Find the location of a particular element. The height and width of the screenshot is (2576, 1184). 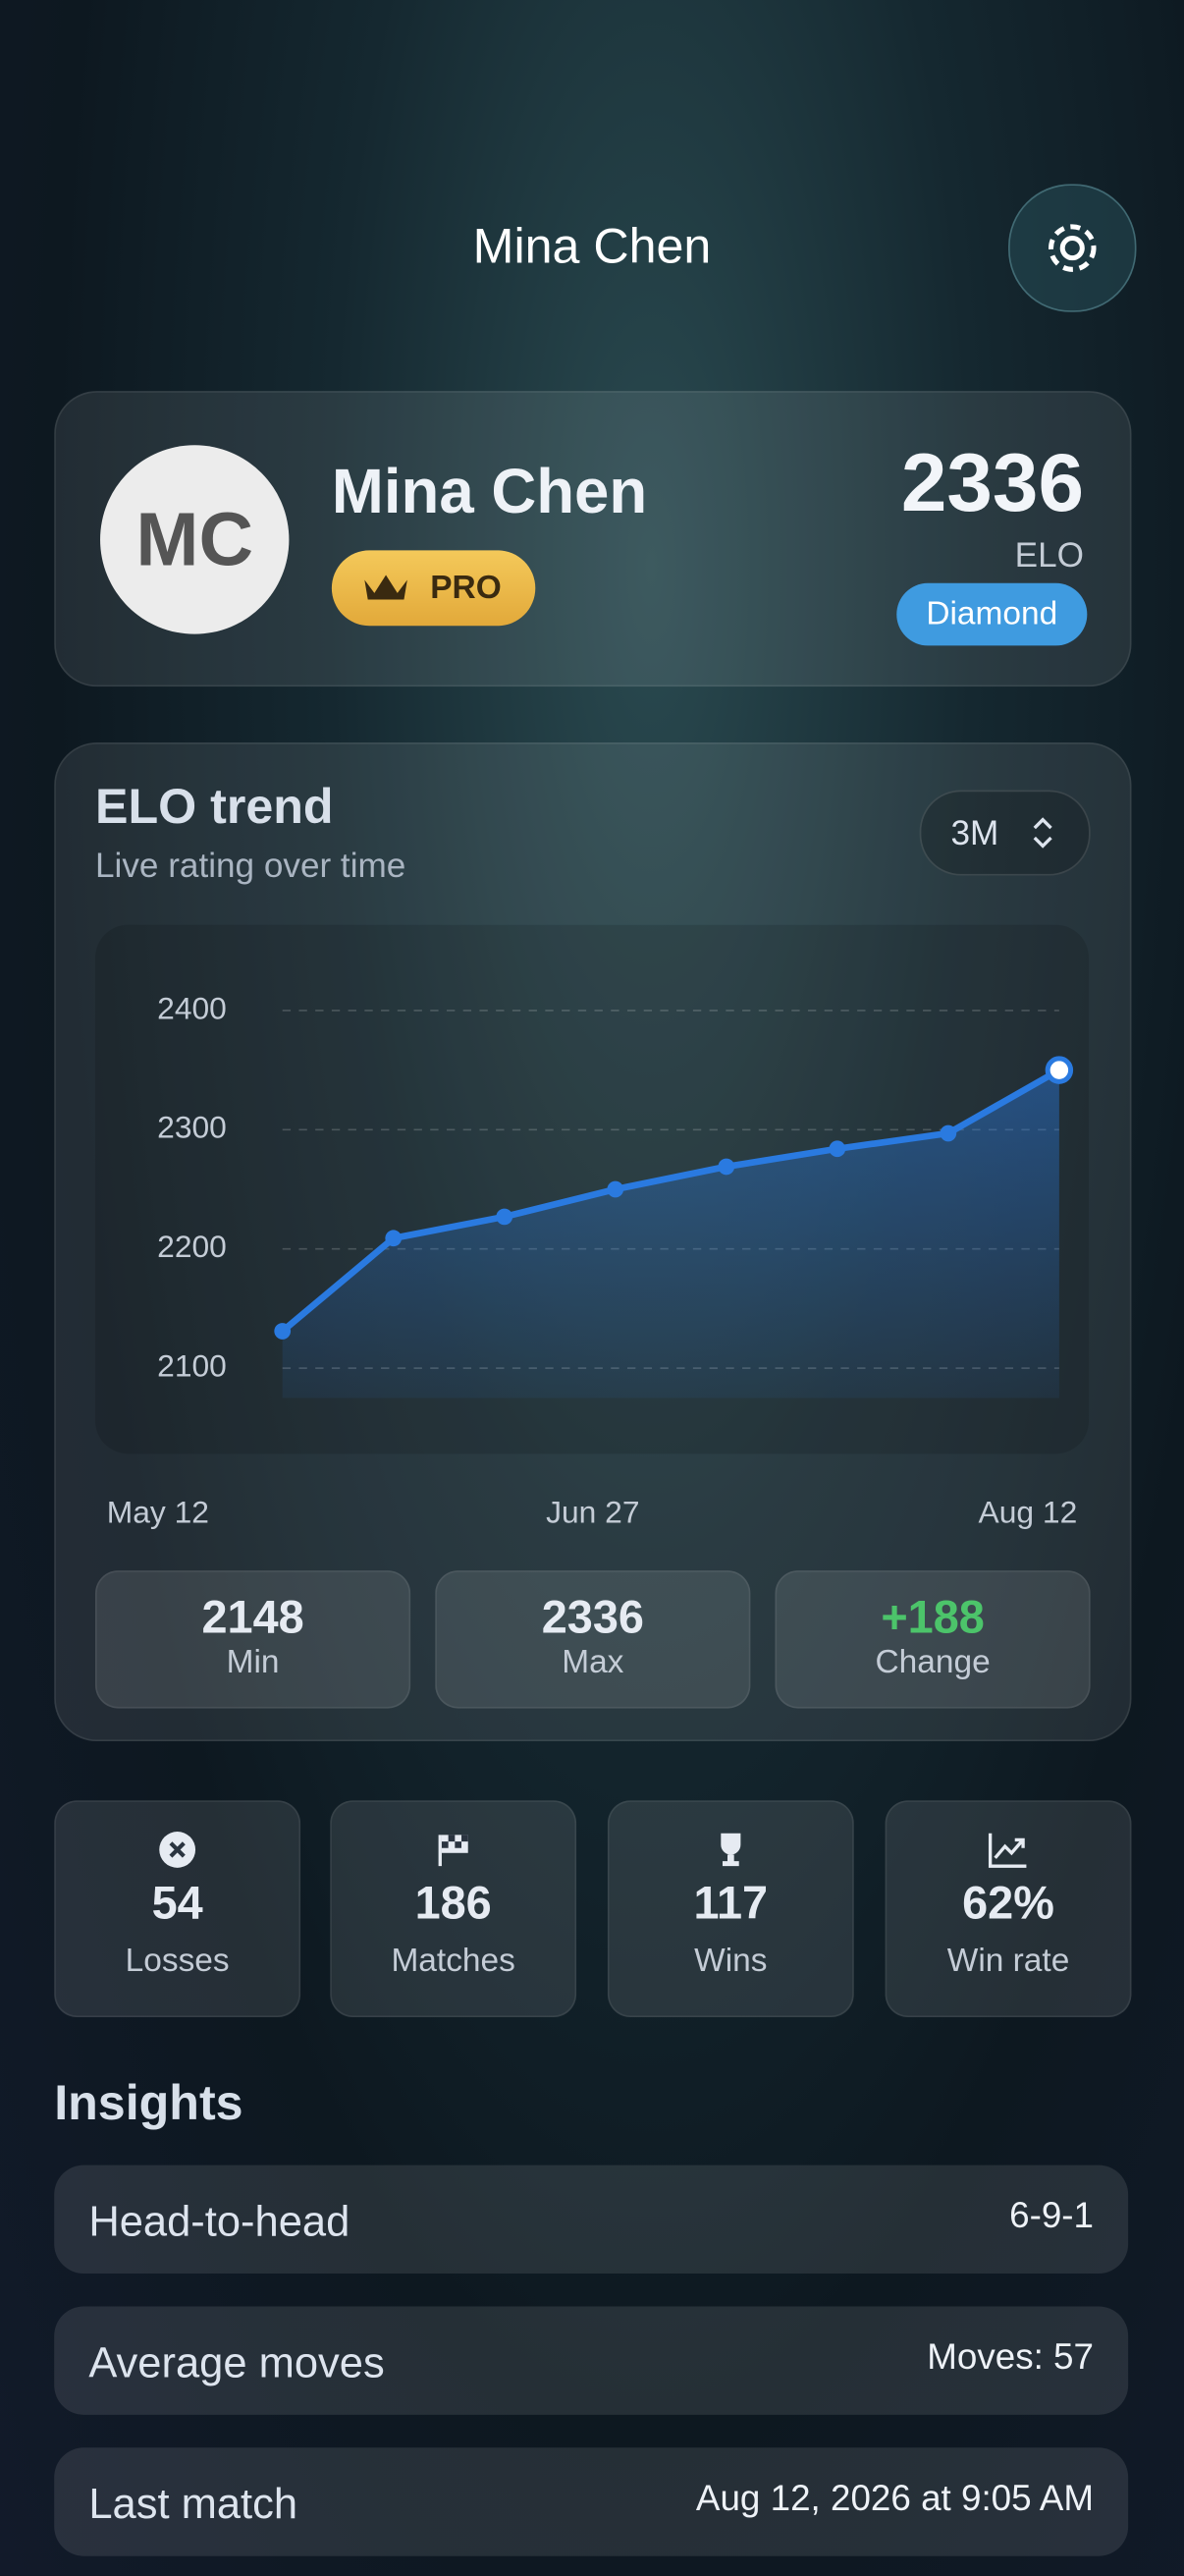

y-tick-label: 2400 is located at coordinates (192, 1008).